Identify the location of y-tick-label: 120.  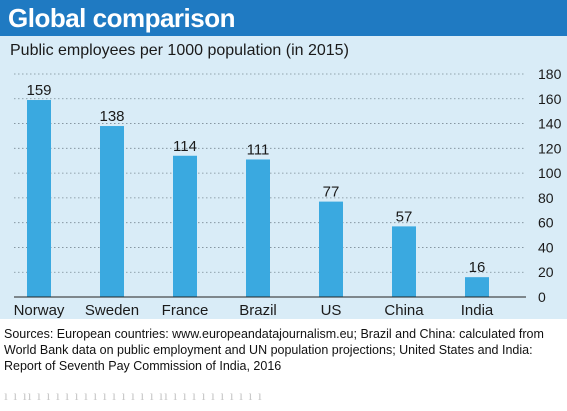
(550, 148).